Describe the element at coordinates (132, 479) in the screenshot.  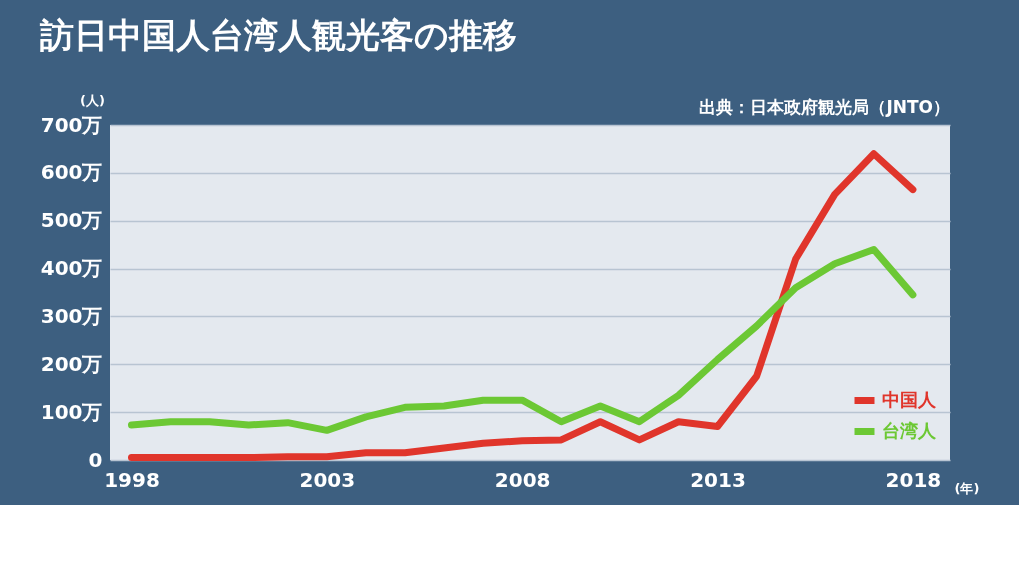
I see `x-tick-label: 1998` at that location.